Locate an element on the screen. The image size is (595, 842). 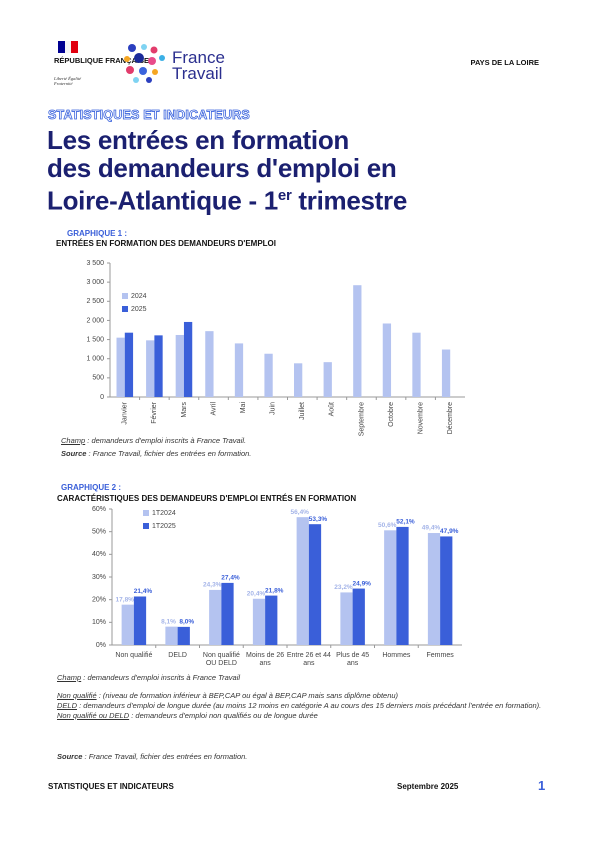
x-tick-label: Mai is located at coordinates (243, 408).